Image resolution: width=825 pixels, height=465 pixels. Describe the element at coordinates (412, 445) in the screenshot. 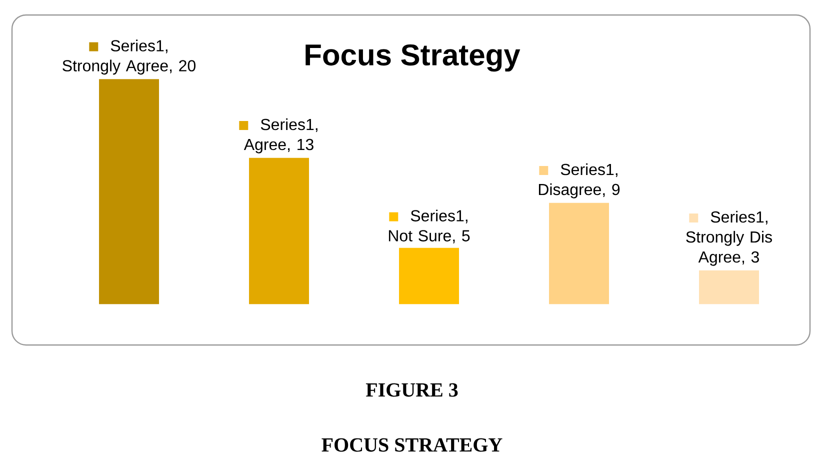

I see `text: FOCUS STRATEGY` at that location.